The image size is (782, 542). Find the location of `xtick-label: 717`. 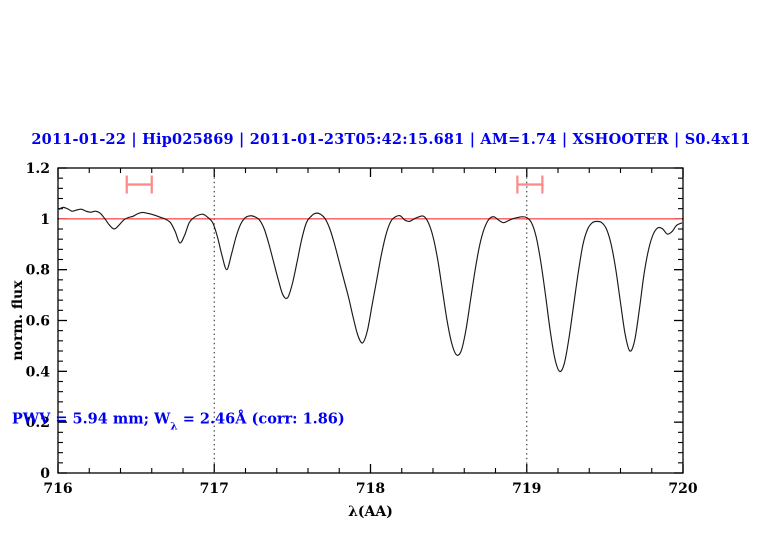

xtick-label: 717 is located at coordinates (214, 489).